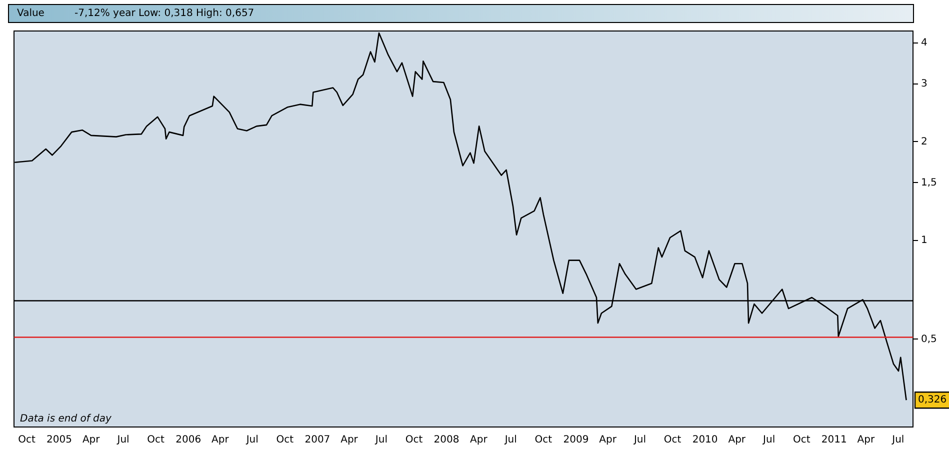 This screenshot has height=449, width=949. Describe the element at coordinates (929, 339) in the screenshot. I see `y-tick-label: 0,5` at that location.